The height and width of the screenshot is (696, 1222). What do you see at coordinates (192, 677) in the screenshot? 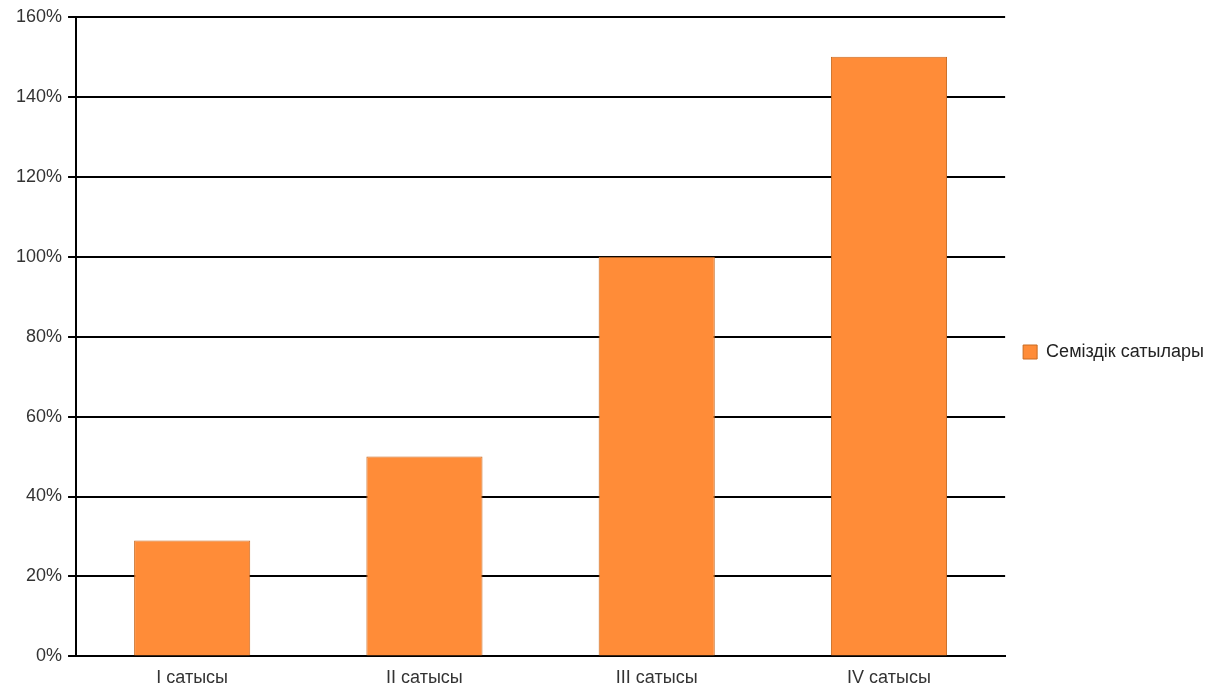
I see `x-tick-label: I сатысы` at bounding box center [192, 677].